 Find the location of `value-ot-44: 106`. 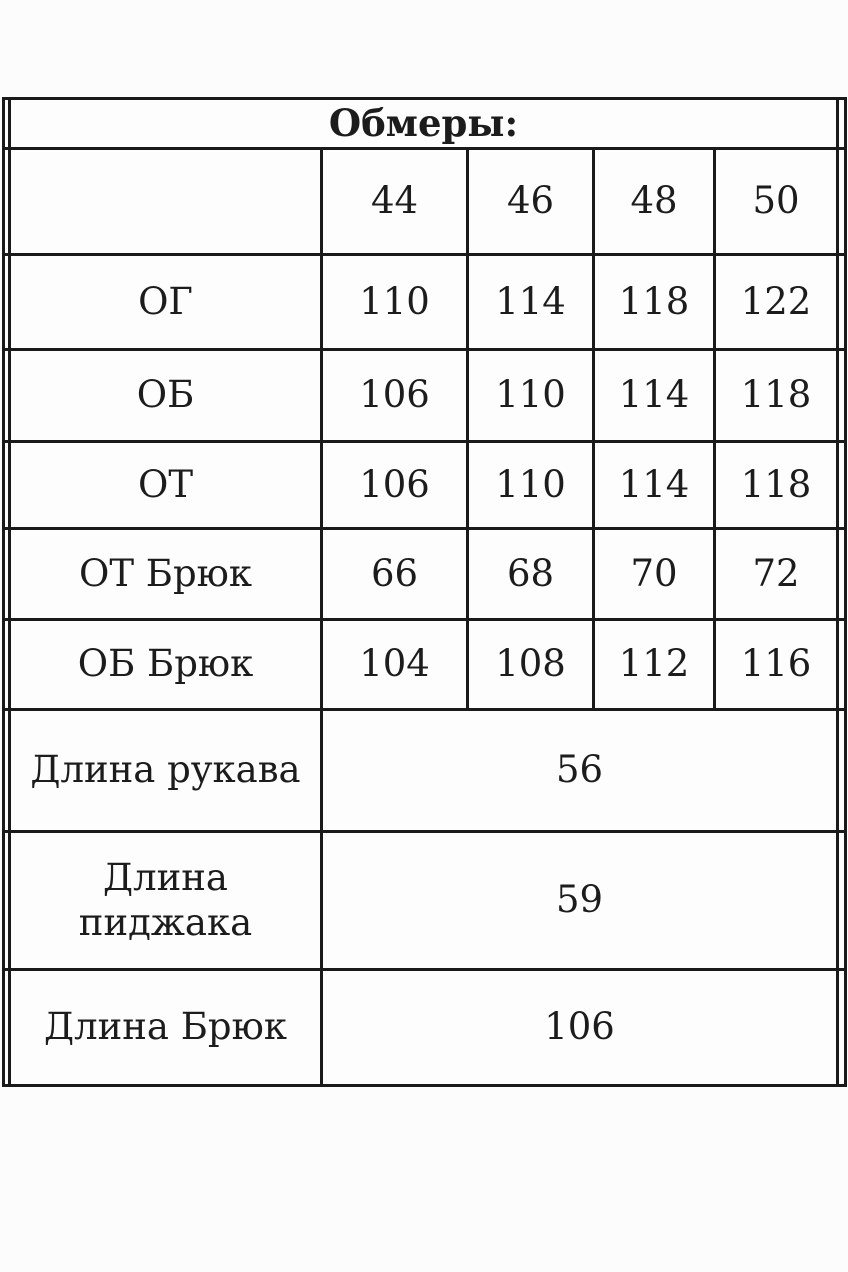

value-ot-44: 106 is located at coordinates (394, 485).